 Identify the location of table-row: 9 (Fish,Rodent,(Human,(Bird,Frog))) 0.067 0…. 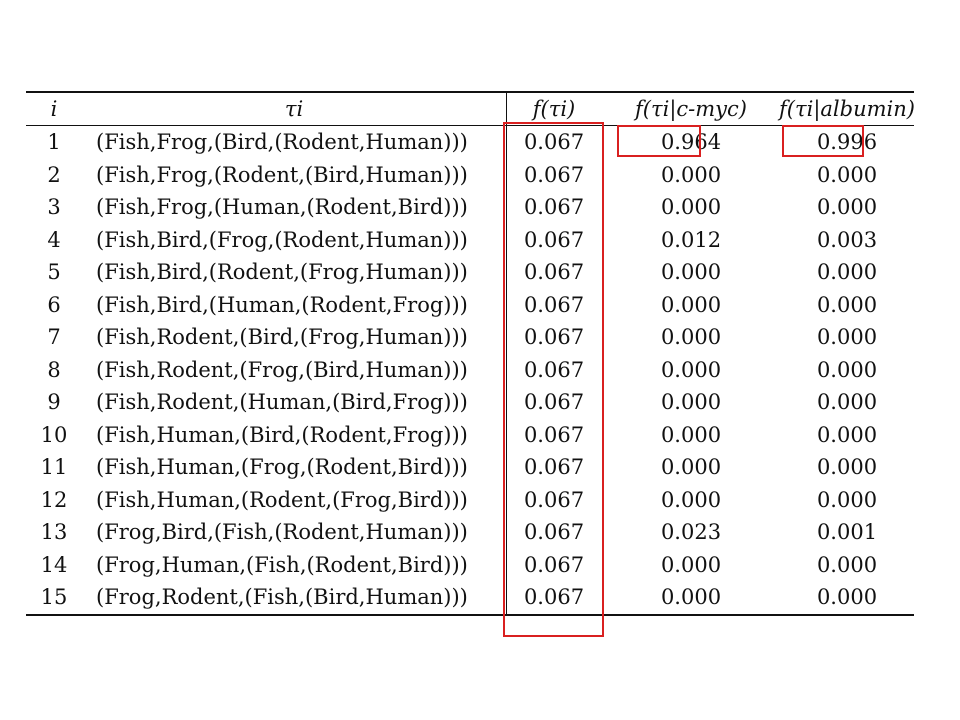
(470, 402).